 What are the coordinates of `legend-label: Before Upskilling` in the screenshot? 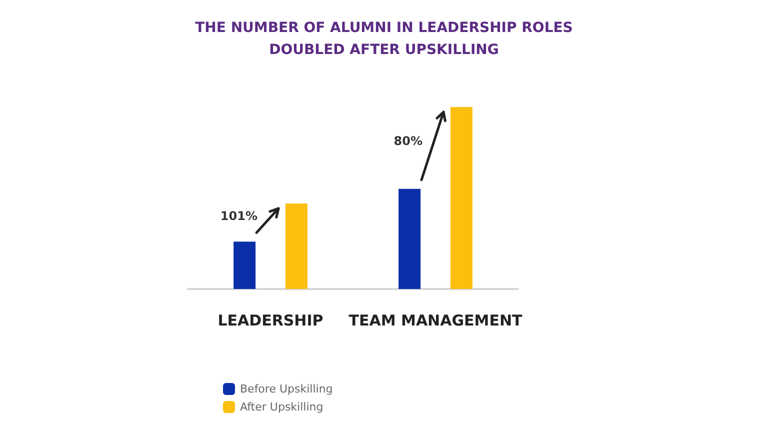 It's located at (286, 389).